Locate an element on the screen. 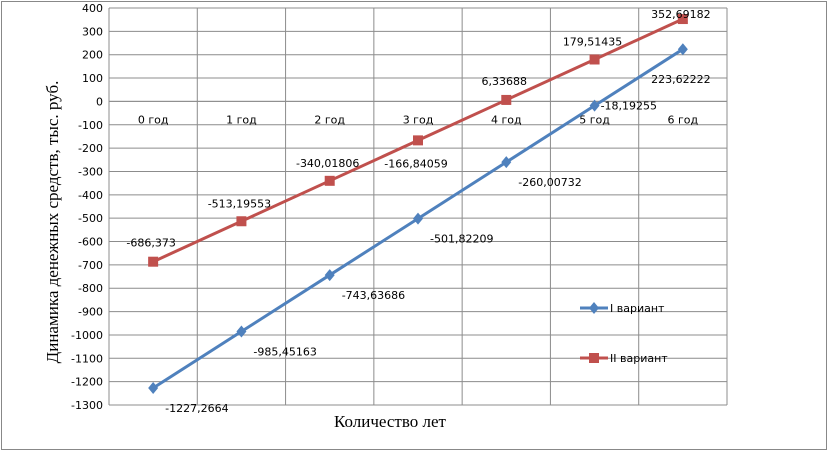 The width and height of the screenshot is (828, 455). data-label: -501,82209 is located at coordinates (461, 239).